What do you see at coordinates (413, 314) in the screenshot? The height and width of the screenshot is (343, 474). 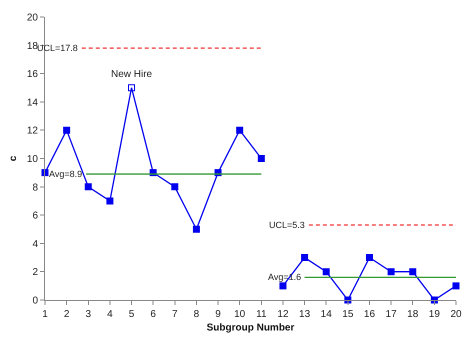 I see `x-tick-label: 18` at bounding box center [413, 314].